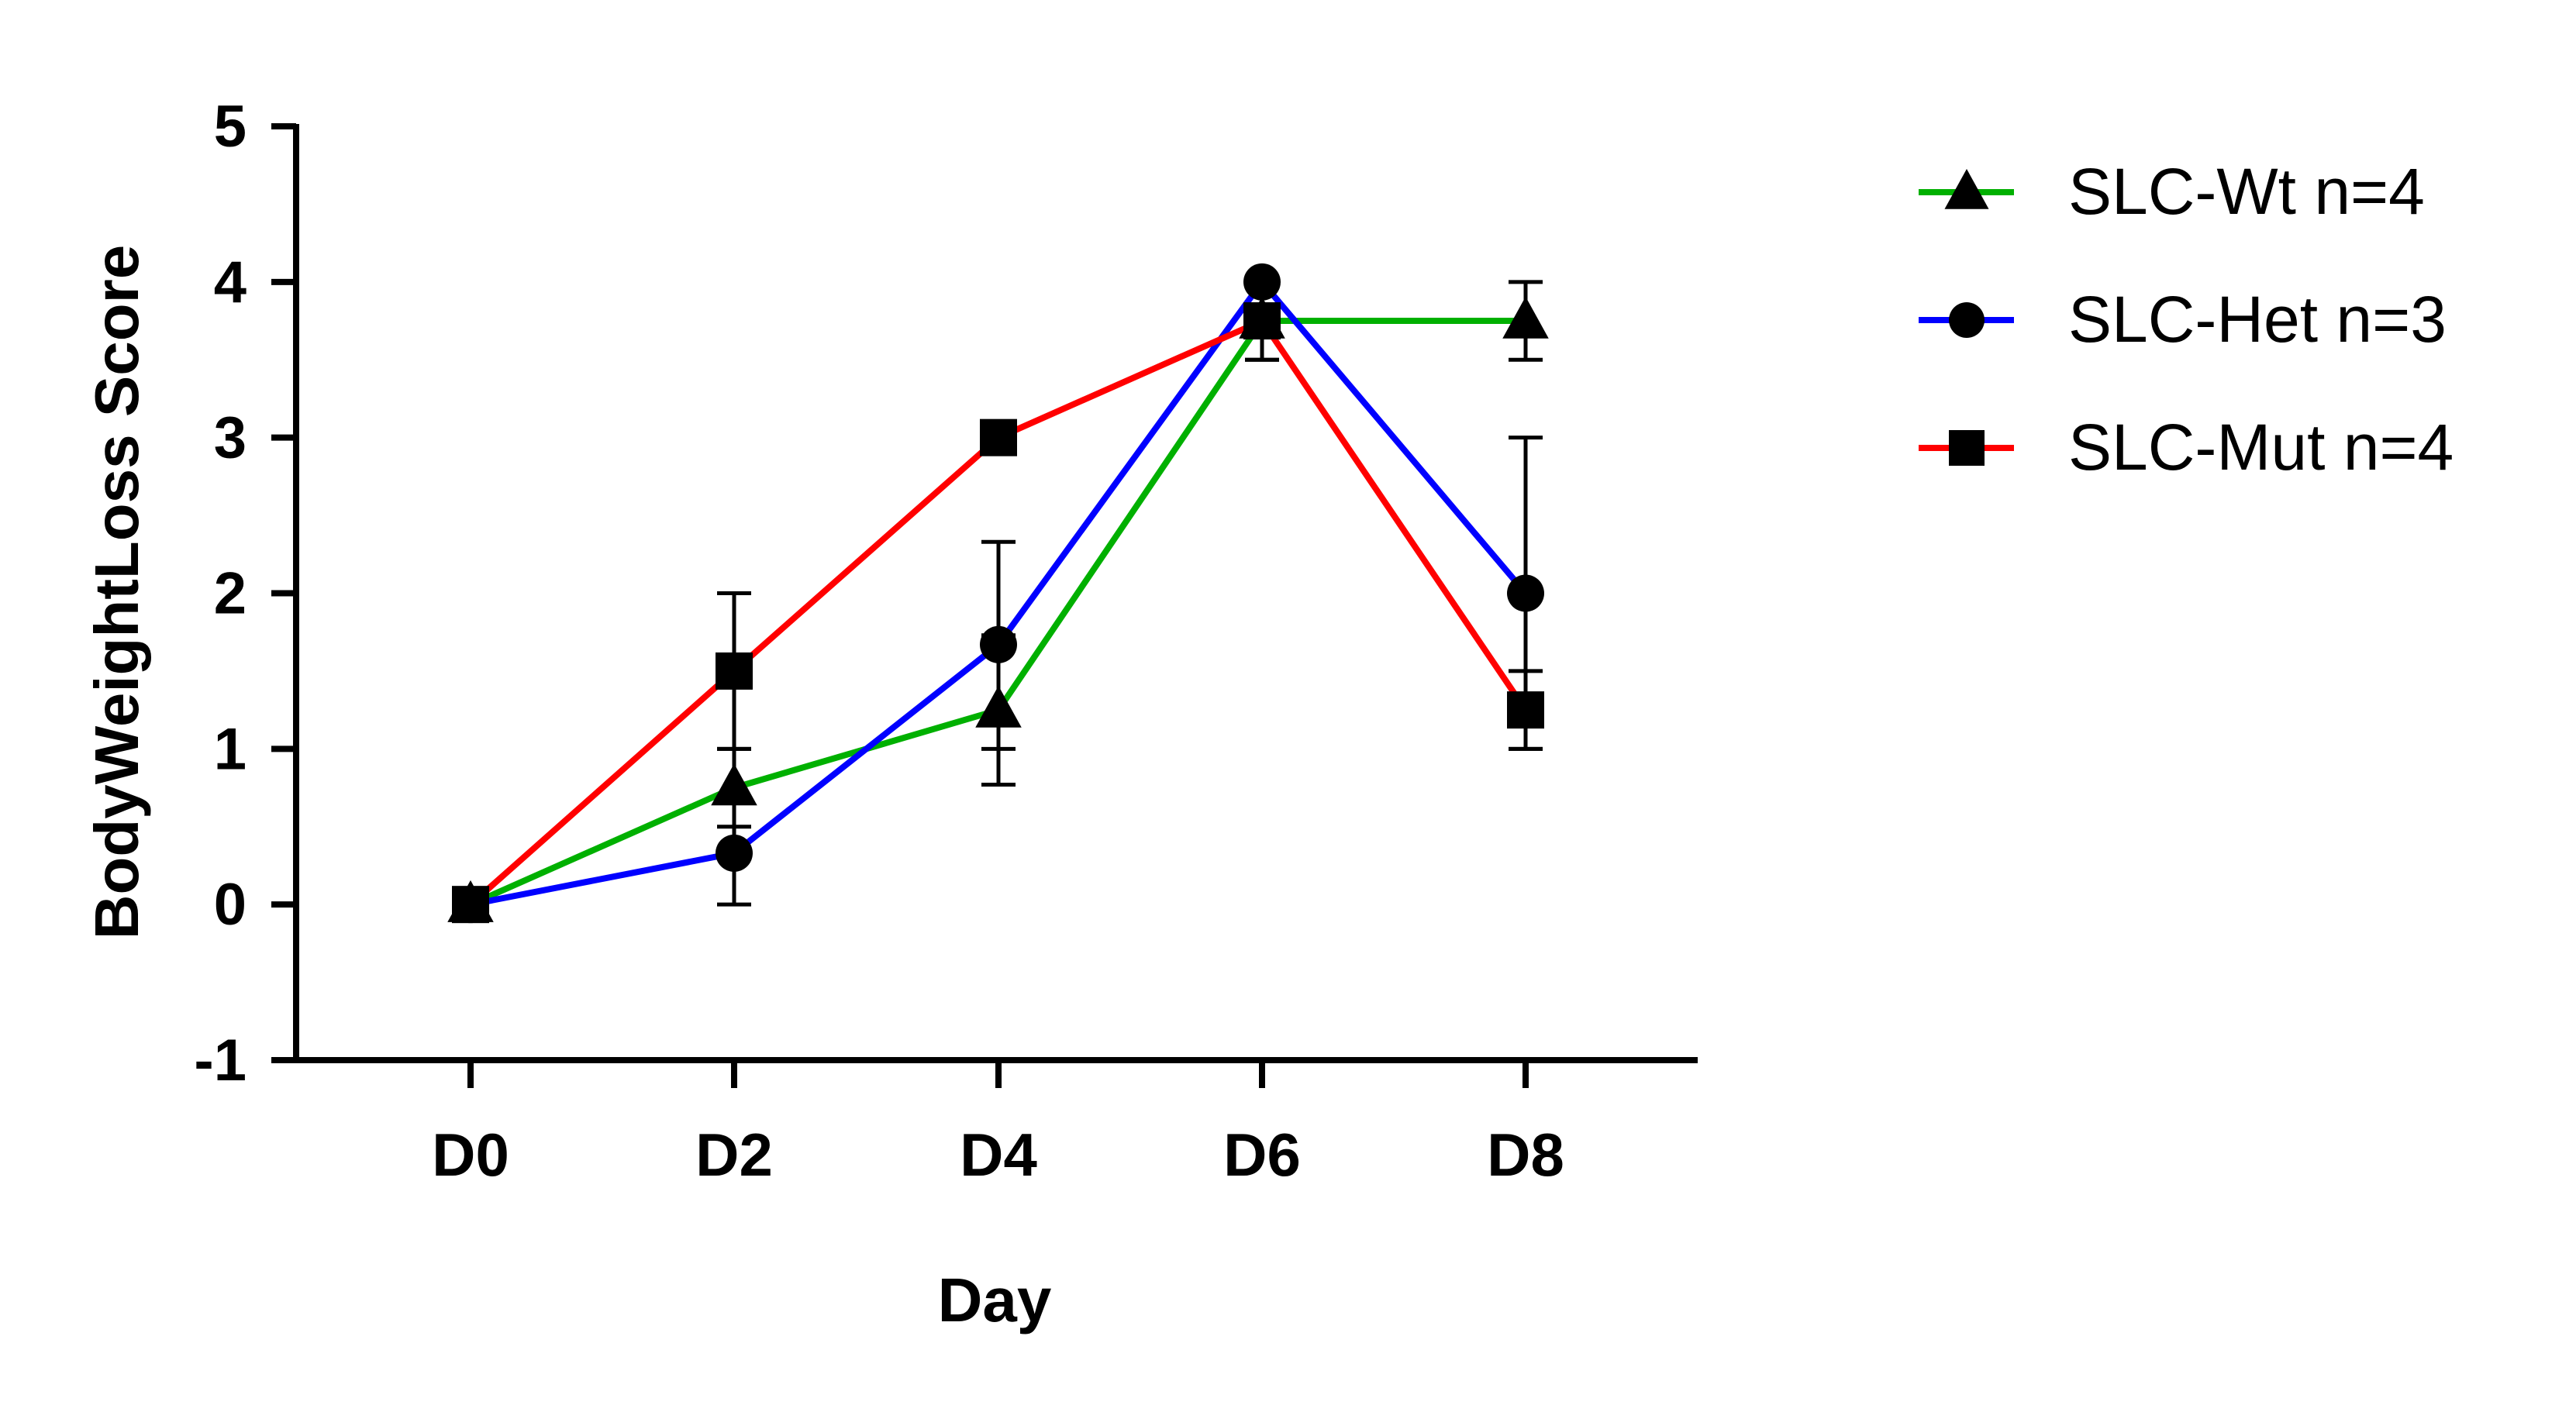 This screenshot has width=2576, height=1405. Describe the element at coordinates (1525, 1155) in the screenshot. I see `x-tick-label: D8` at that location.